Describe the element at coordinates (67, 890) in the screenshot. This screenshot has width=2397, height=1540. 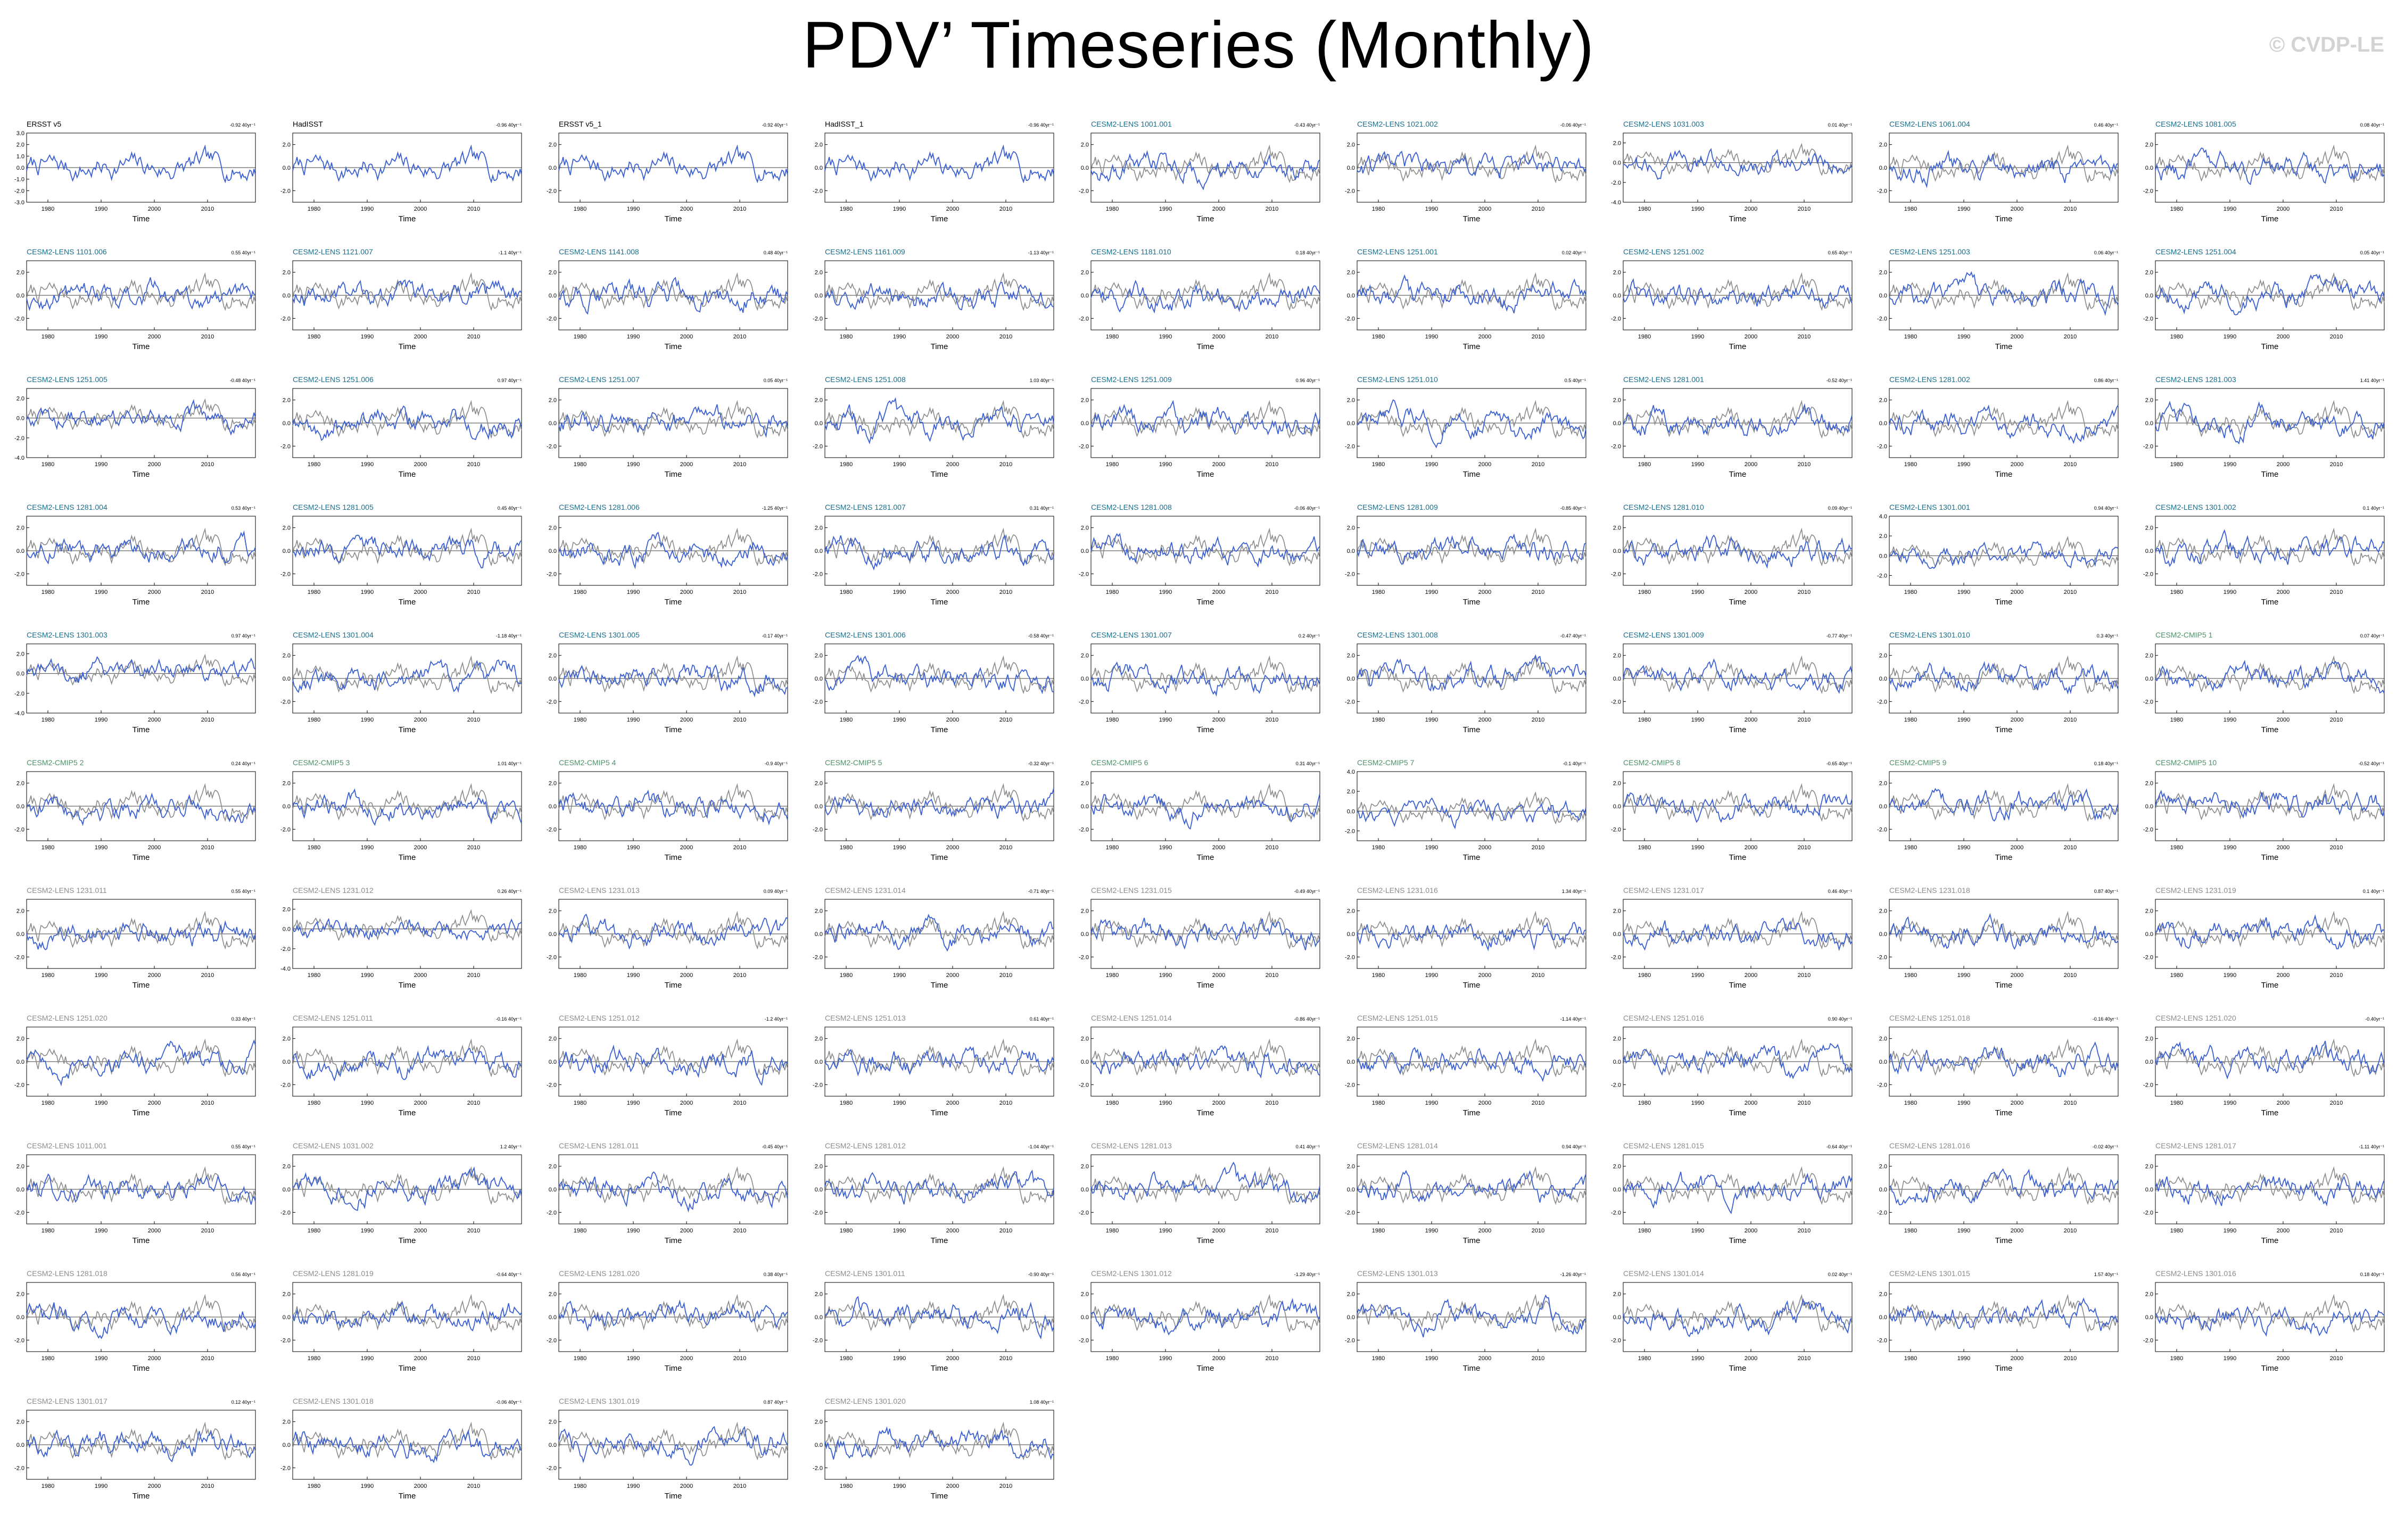
I see `panel-title: CESM2-LENS 1231.011` at that location.